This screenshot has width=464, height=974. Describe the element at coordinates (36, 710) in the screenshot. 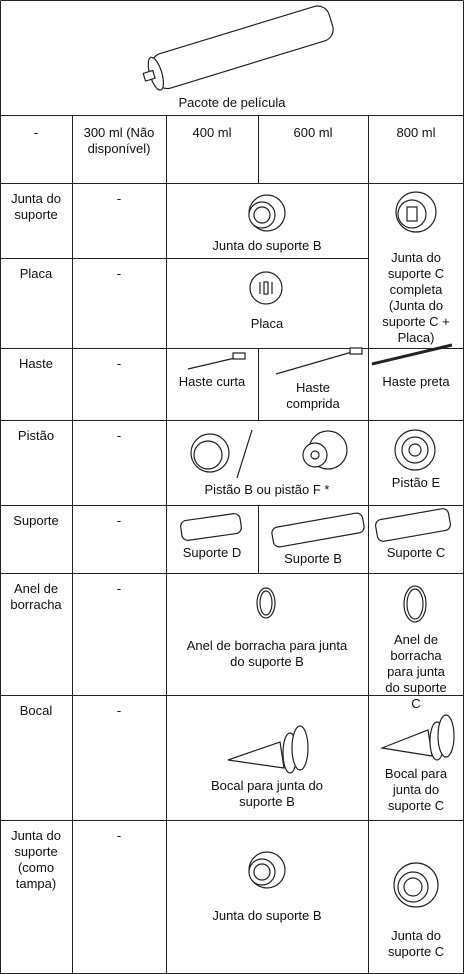

I see `row-label: Bocal` at that location.